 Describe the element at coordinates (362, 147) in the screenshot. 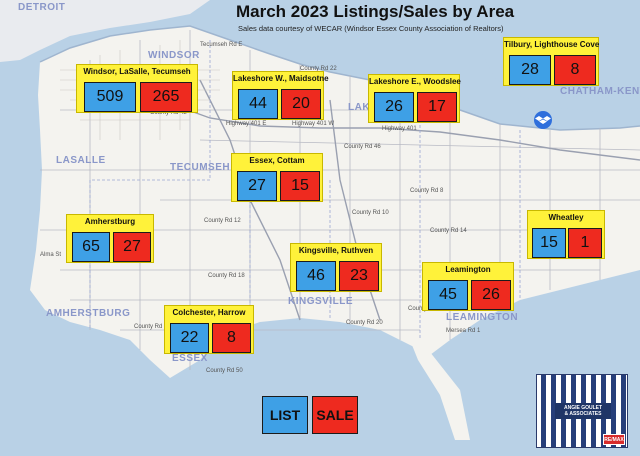

I see `road-label: County Rd 46` at that location.